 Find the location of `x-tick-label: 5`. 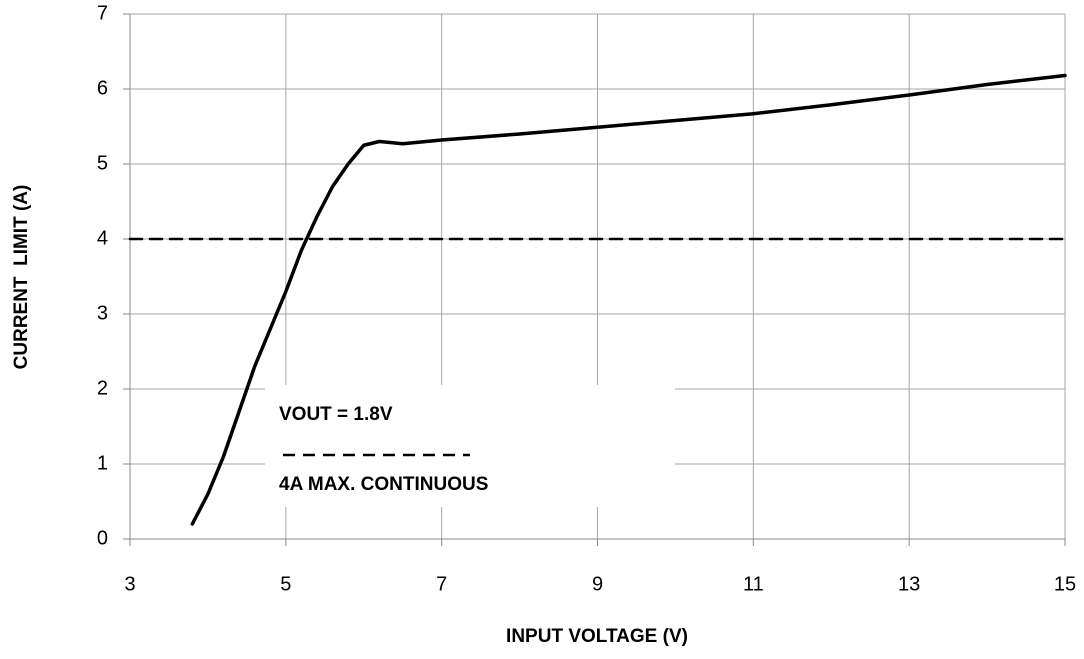

x-tick-label: 5 is located at coordinates (285, 584).